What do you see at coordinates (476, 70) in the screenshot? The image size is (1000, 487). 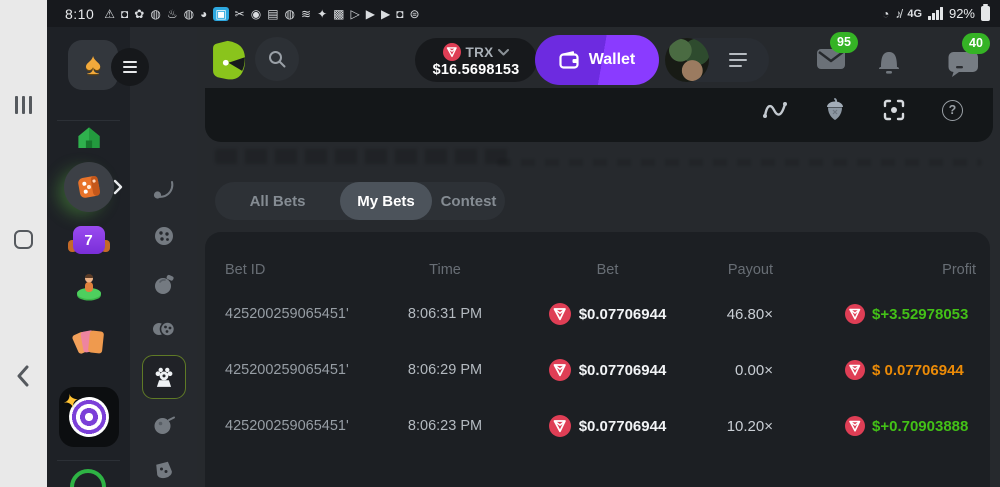 I see `balance-amount: $16.5698153` at bounding box center [476, 70].